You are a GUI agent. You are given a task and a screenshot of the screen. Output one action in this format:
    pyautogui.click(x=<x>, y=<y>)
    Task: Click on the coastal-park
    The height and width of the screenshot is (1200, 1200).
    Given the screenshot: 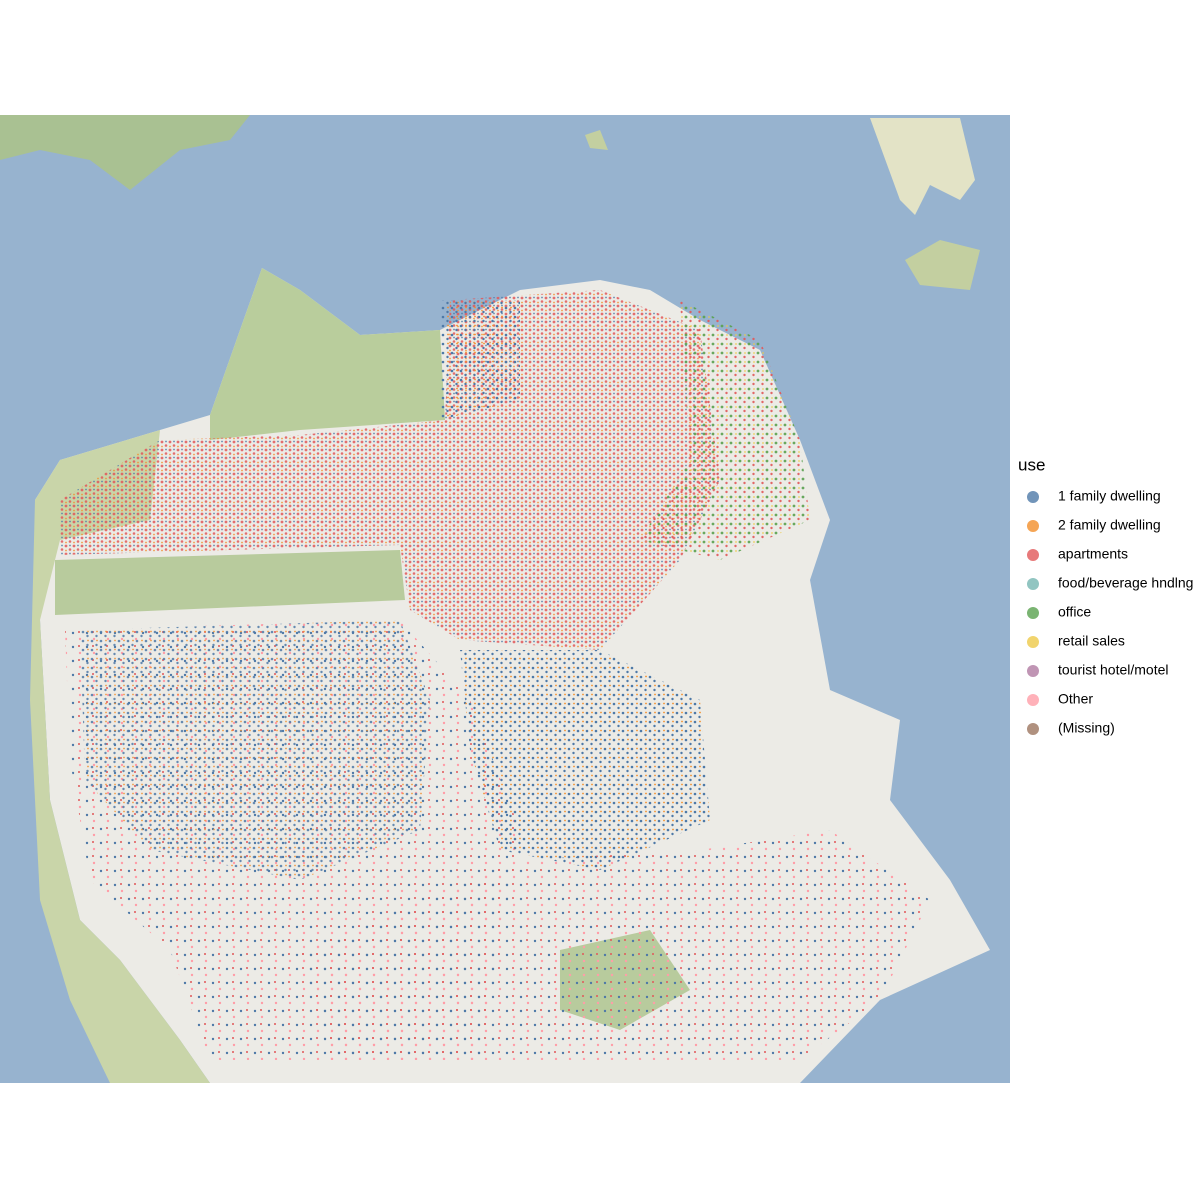 What is the action you would take?
    pyautogui.click(x=120, y=756)
    